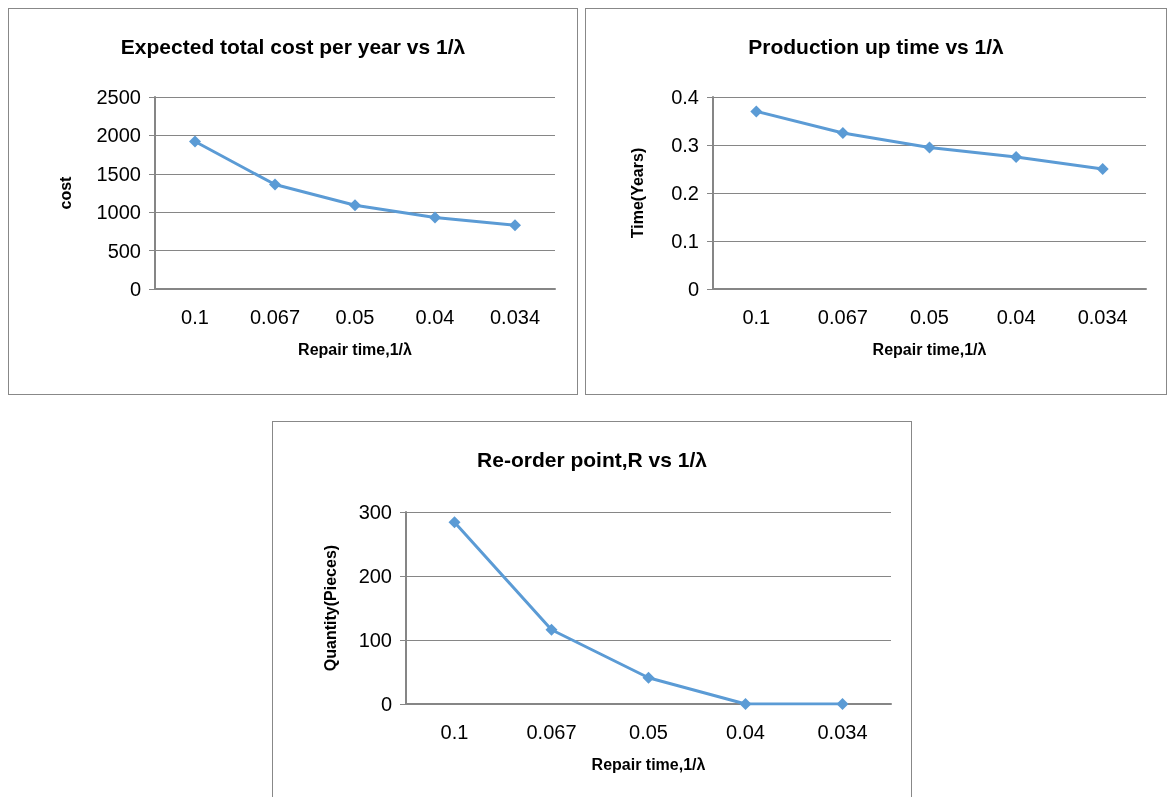 Image resolution: width=1169 pixels, height=797 pixels. Describe the element at coordinates (118, 135) in the screenshot. I see `y-tick-label: 2000` at that location.